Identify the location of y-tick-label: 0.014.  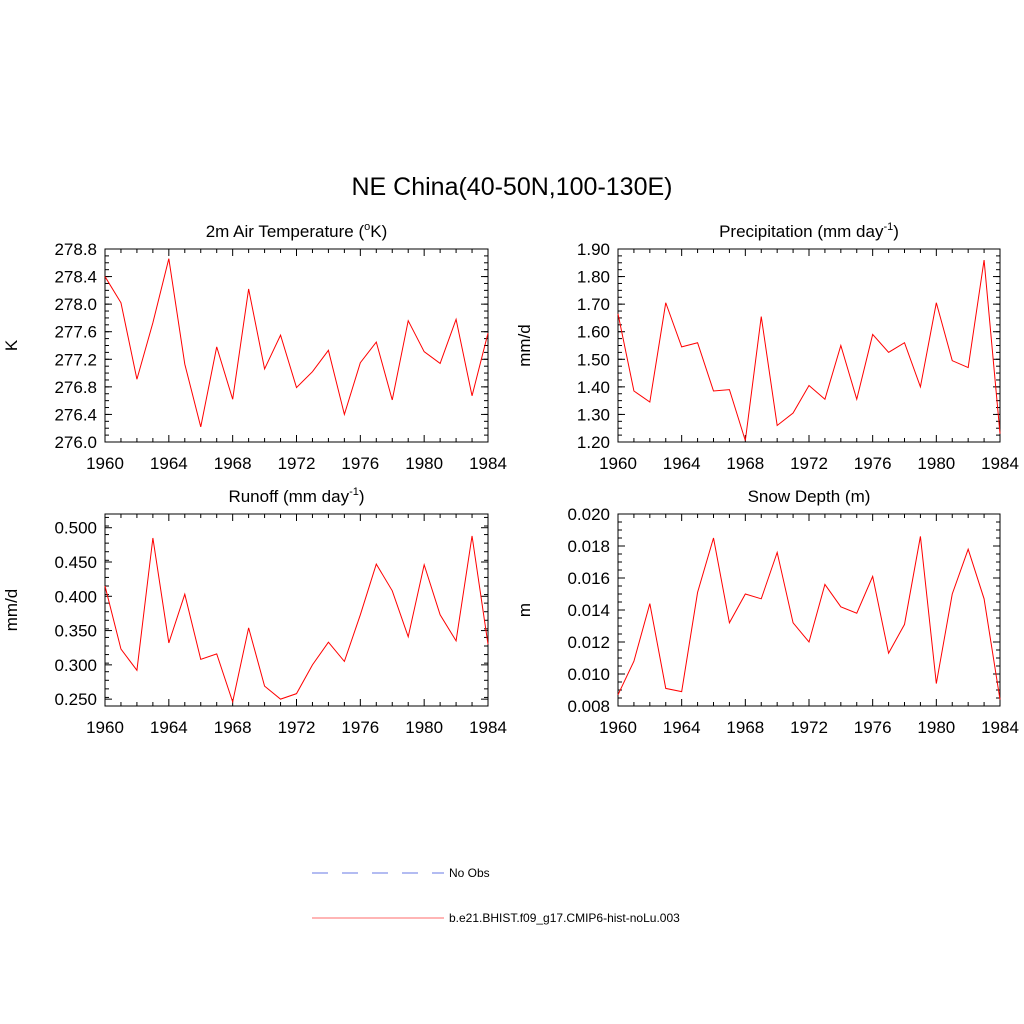
(588, 610).